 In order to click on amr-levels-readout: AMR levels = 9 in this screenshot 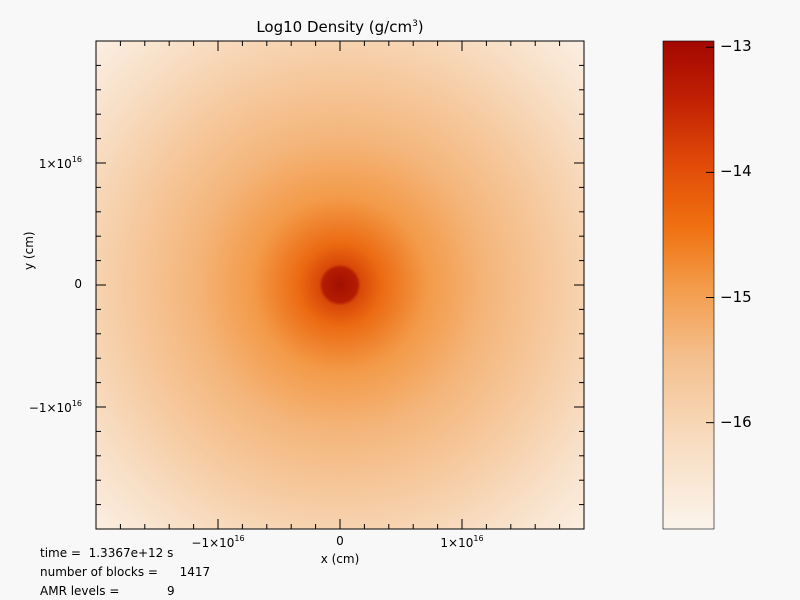, I will do `click(107, 591)`.